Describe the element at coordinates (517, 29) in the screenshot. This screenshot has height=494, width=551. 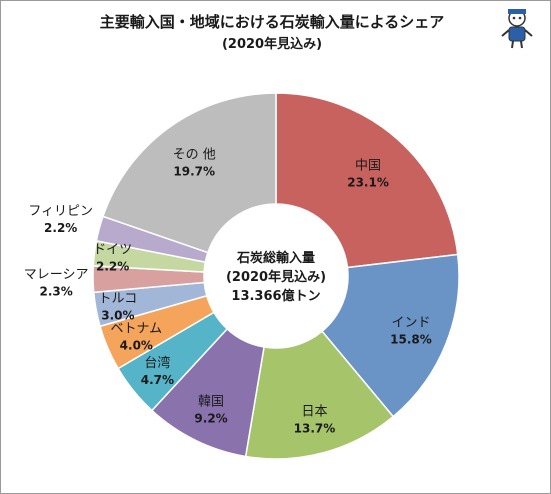
I see `mascot-icon` at that location.